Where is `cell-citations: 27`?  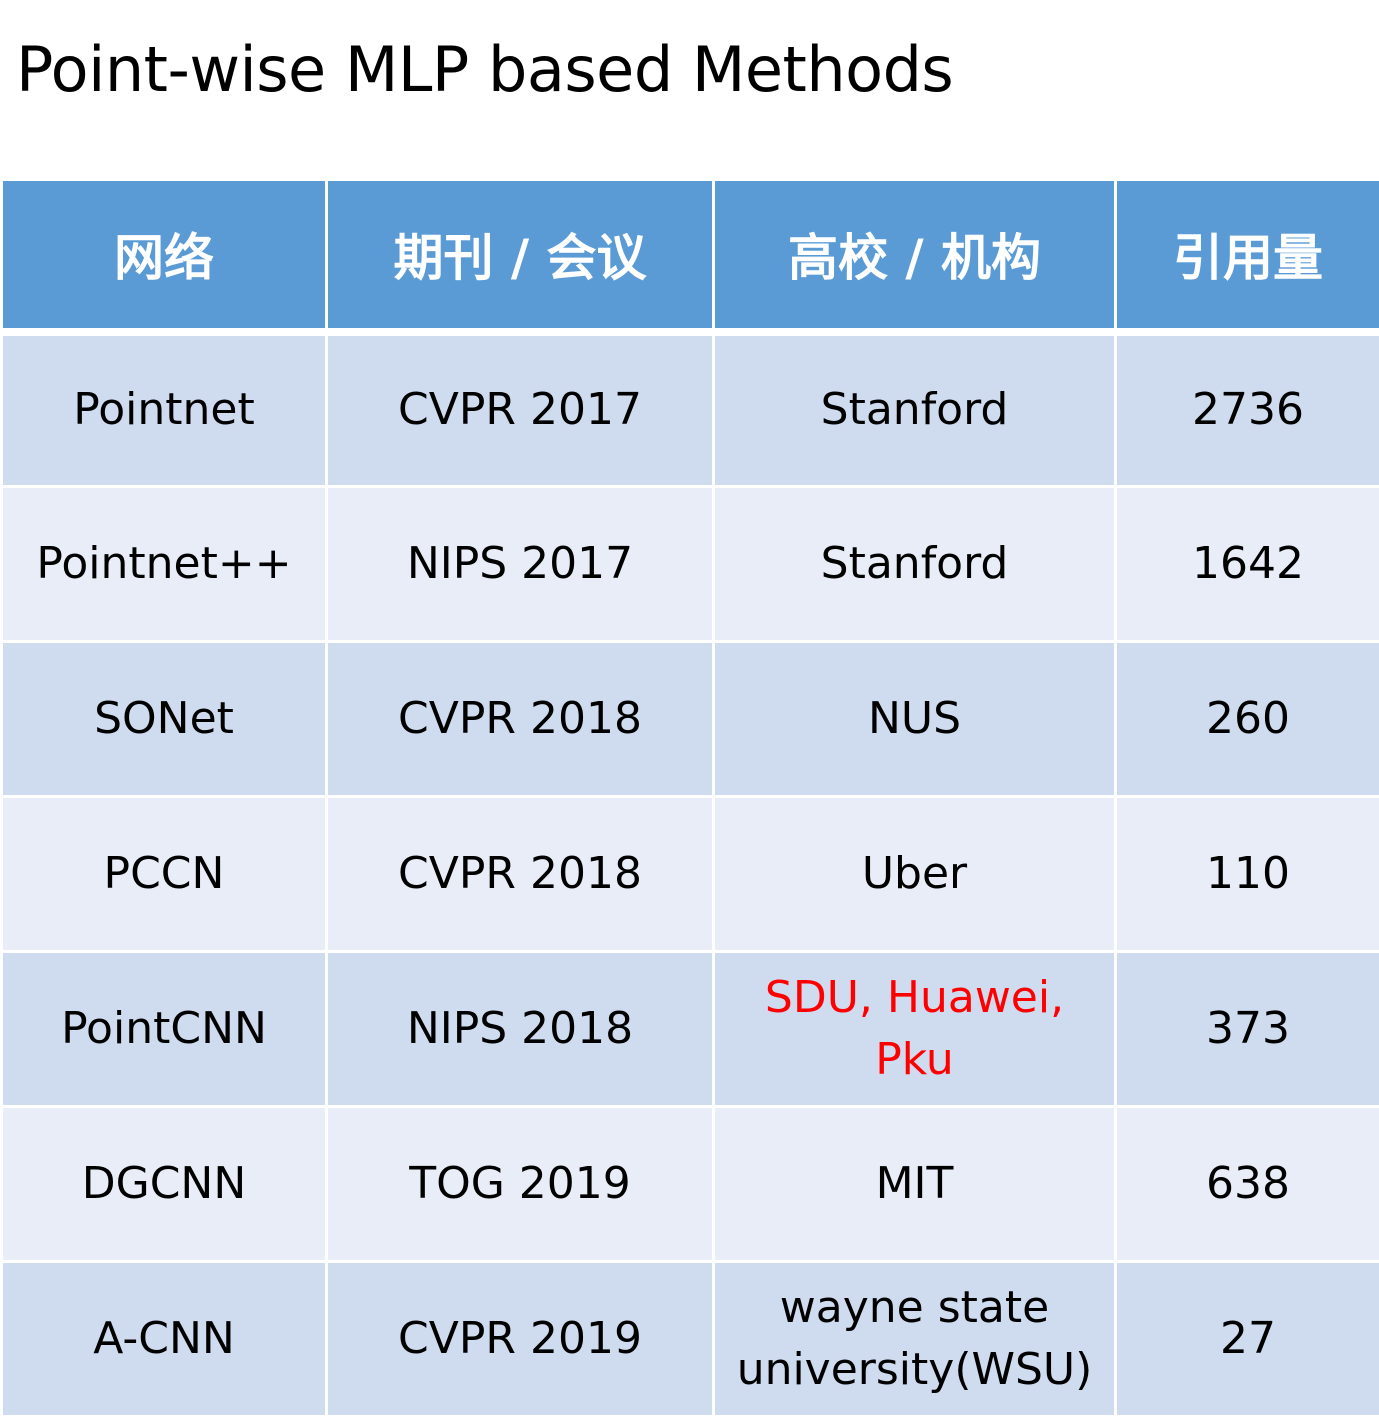 cell-citations: 27 is located at coordinates (1246, 1339).